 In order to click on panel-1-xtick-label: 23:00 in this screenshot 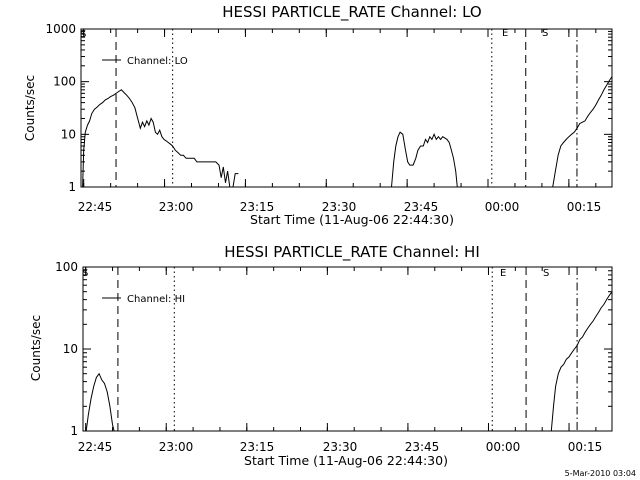, I will do `click(176, 447)`.